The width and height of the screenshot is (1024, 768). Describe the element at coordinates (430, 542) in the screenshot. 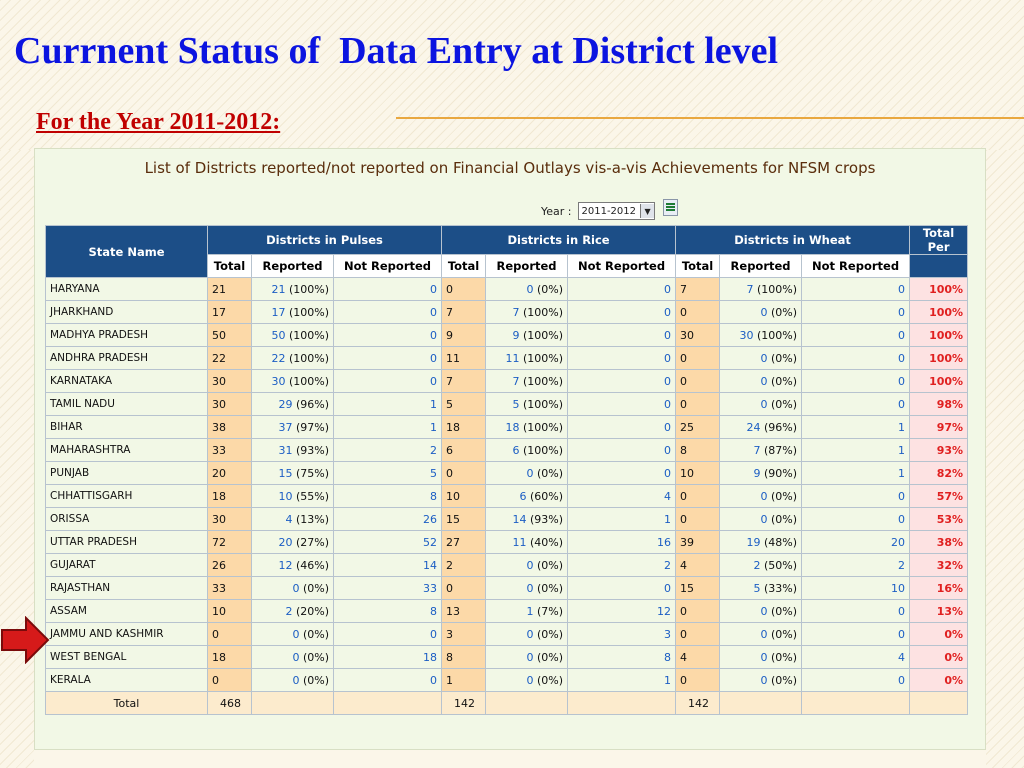

I see `not-reported-count-link: 52` at that location.